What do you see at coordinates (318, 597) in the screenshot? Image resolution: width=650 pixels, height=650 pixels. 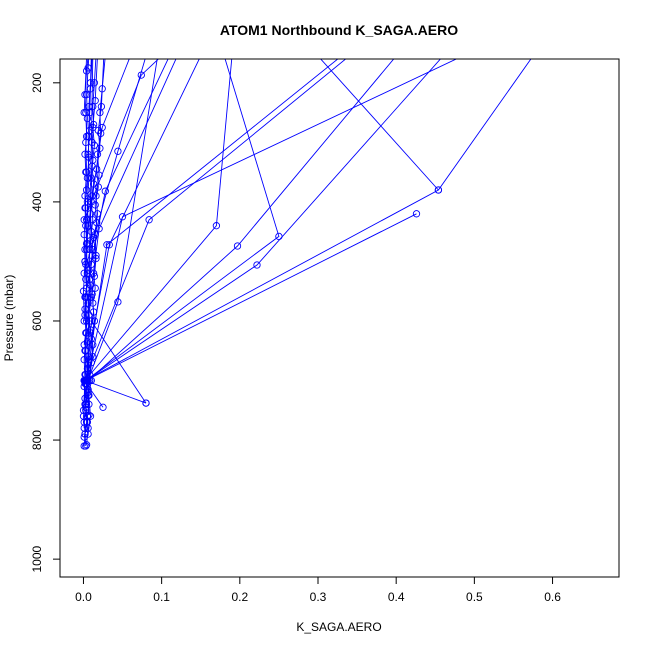 I see `x-tick-label: 0.3` at bounding box center [318, 597].